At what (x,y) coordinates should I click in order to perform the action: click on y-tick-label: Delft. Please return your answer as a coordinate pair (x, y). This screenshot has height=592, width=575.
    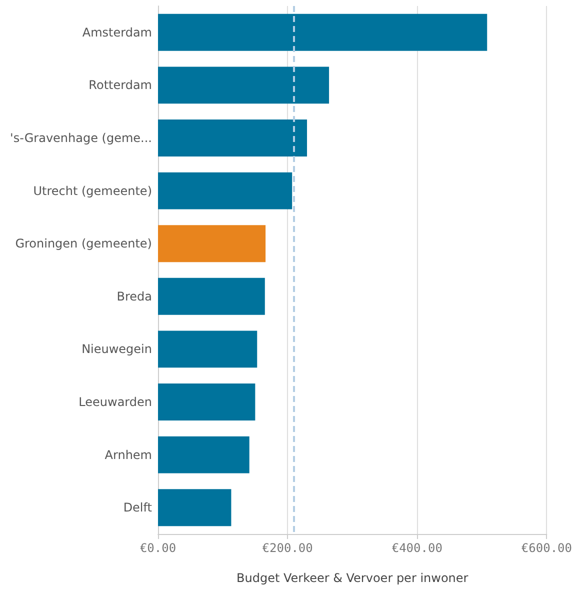
    Looking at the image, I should click on (137, 507).